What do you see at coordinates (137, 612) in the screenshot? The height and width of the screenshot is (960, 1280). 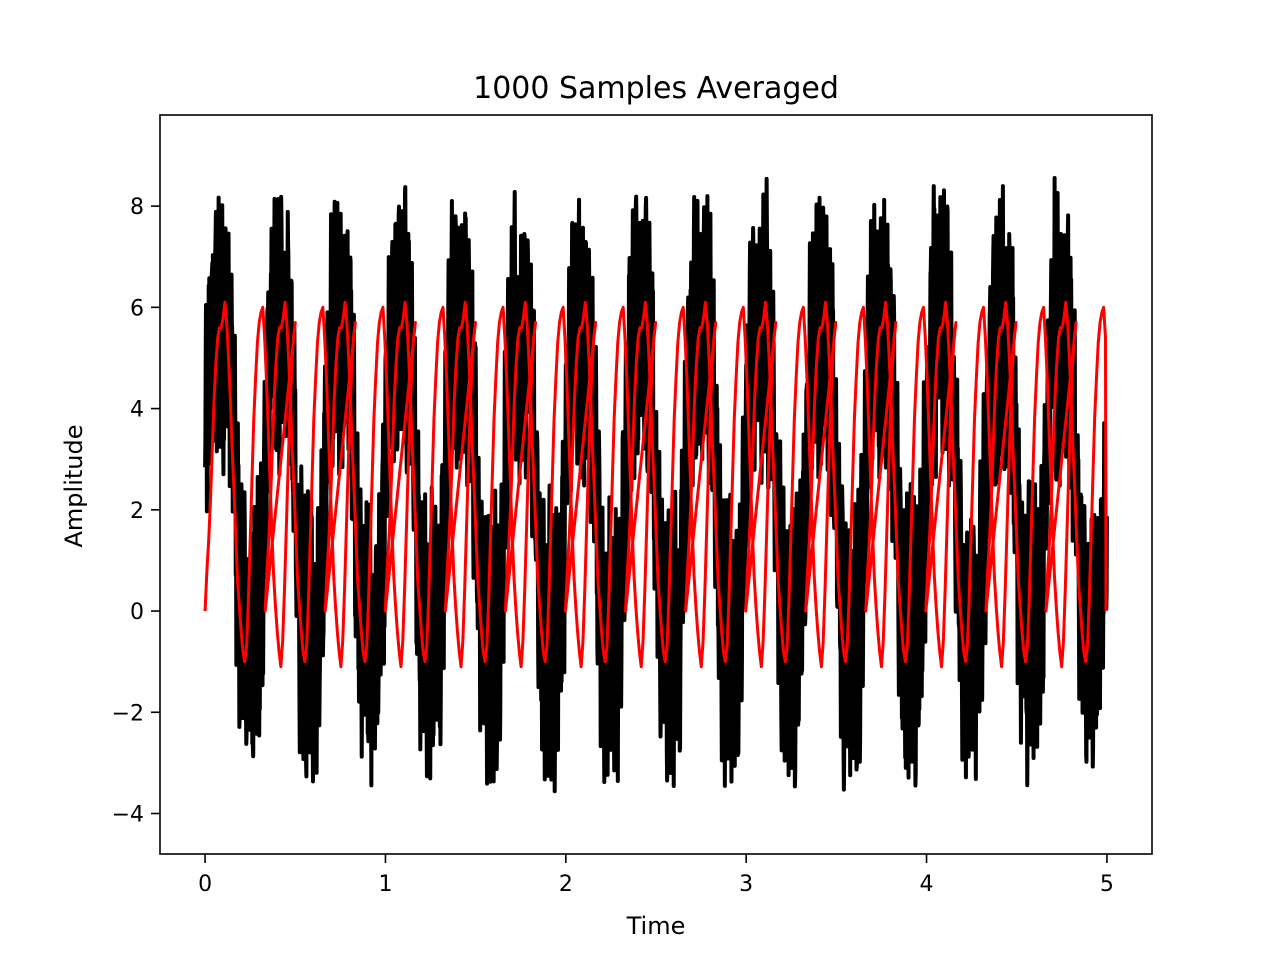 I see `y-tick-label: 0` at bounding box center [137, 612].